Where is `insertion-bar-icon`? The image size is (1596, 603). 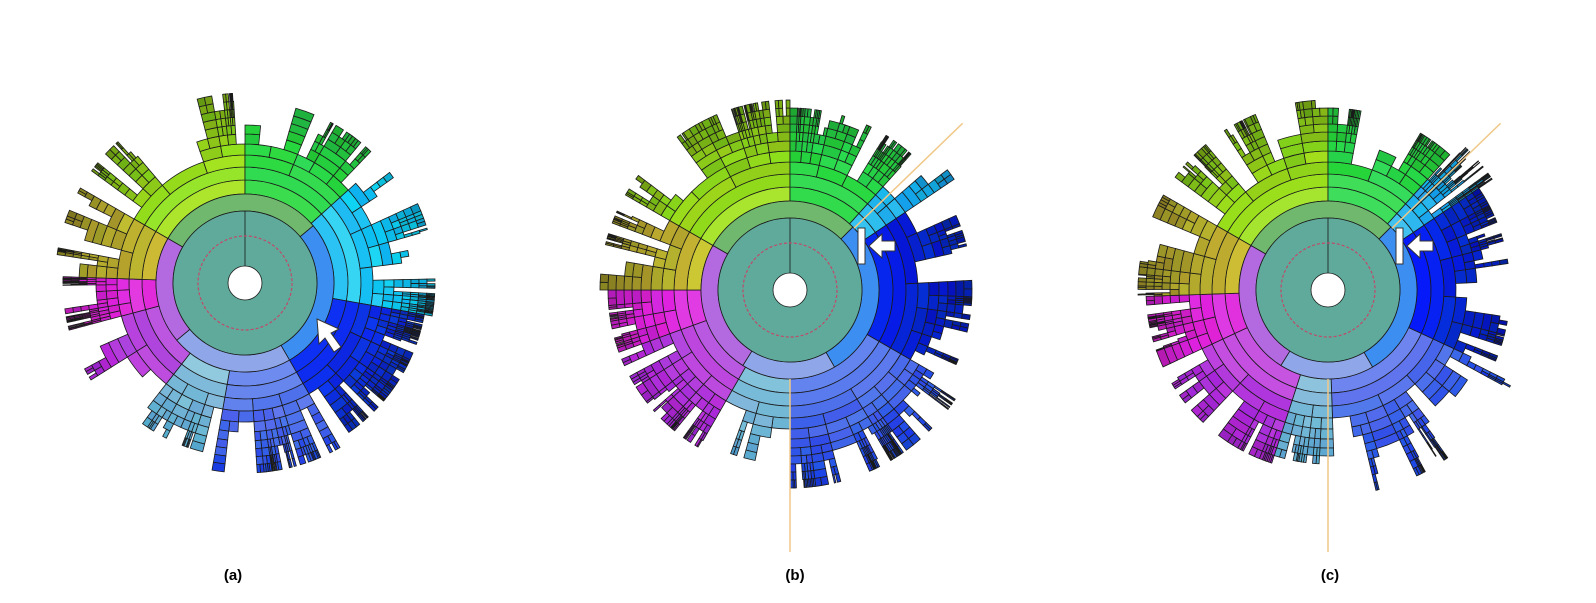
insertion-bar-icon is located at coordinates (1399, 246).